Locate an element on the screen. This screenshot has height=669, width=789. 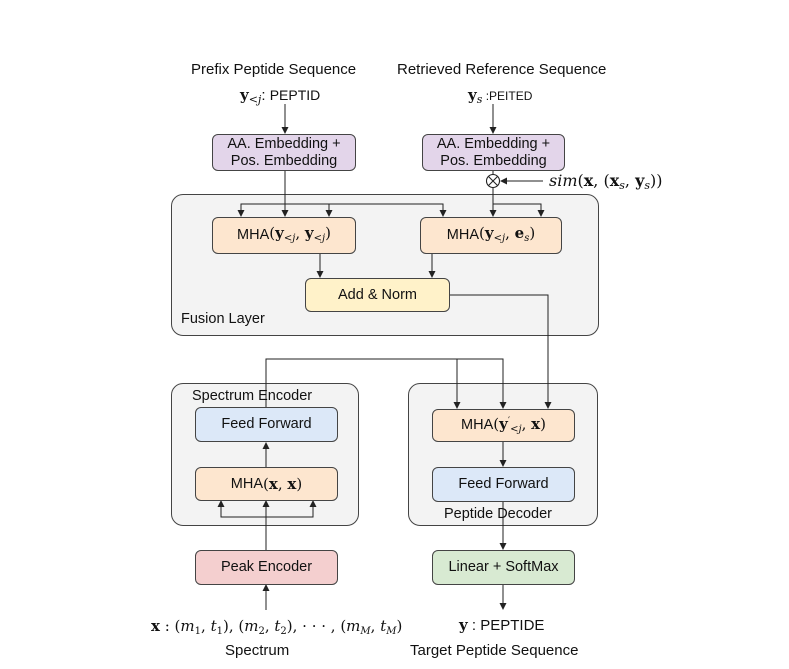
mha-cross-label: MHA is located at coordinates (463, 235).